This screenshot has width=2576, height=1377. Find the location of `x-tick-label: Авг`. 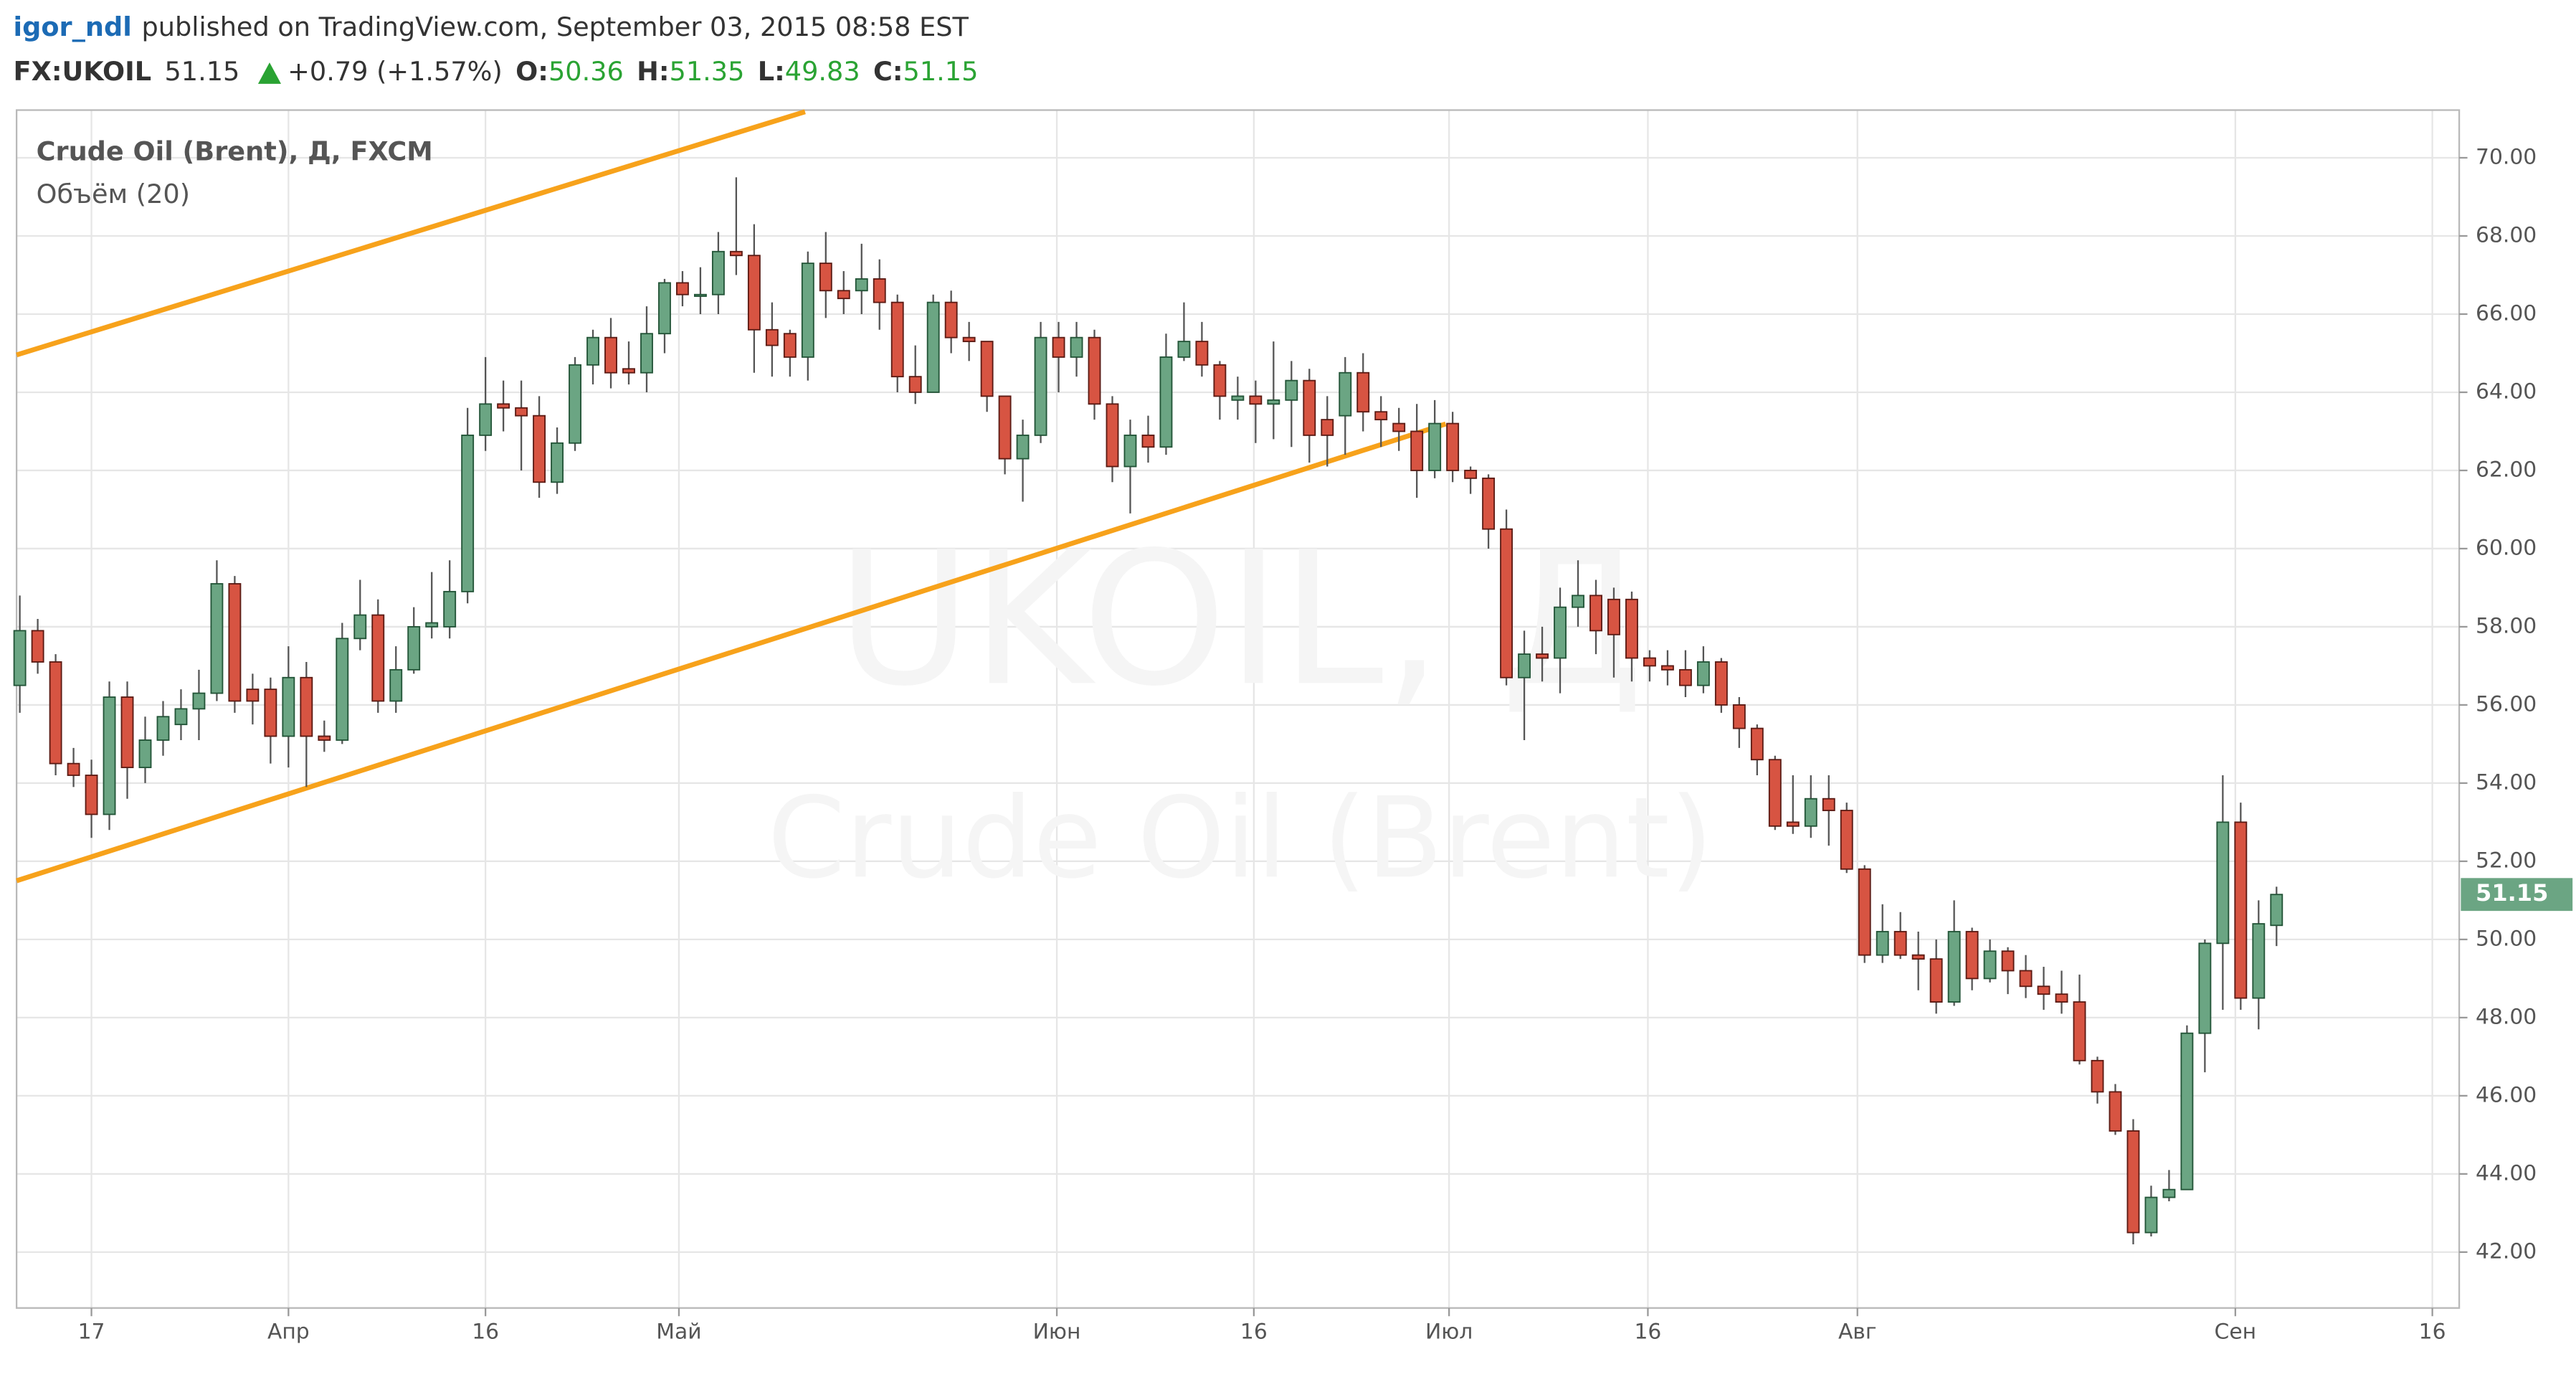

x-tick-label: Авг is located at coordinates (1857, 1332).